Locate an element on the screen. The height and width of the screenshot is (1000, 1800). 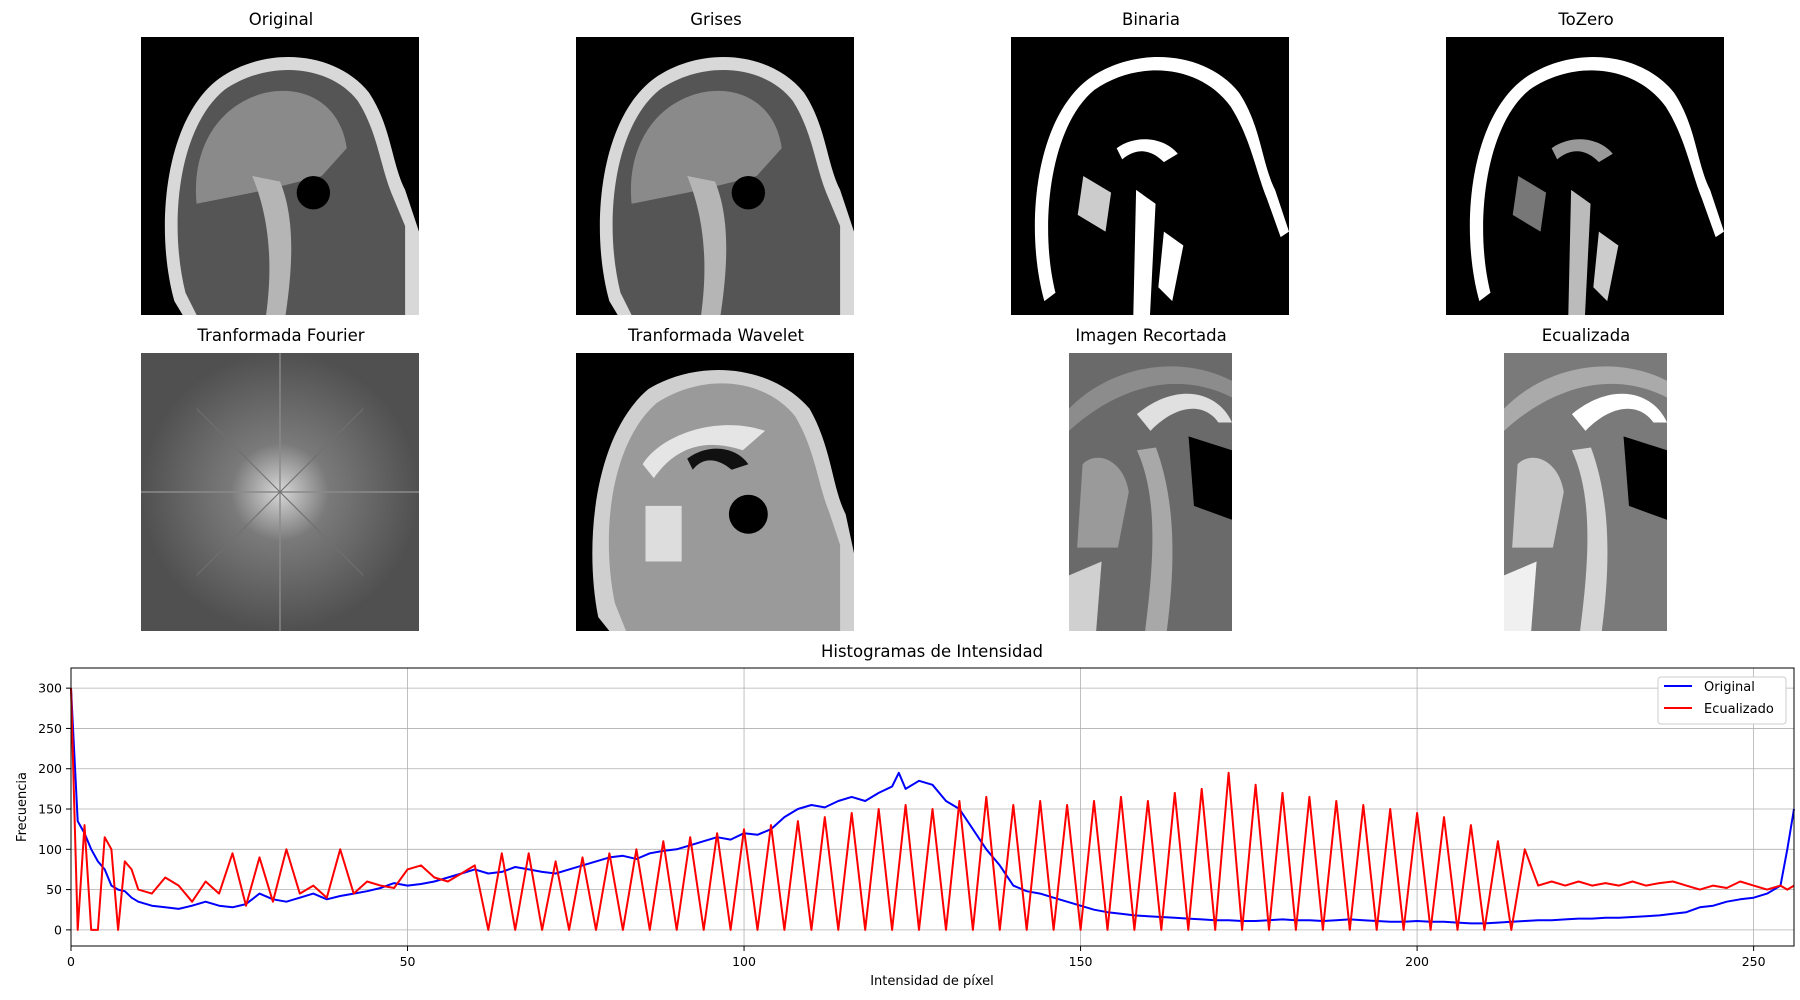
panel-ecualizada: Ecualizada is located at coordinates (1586, 478).